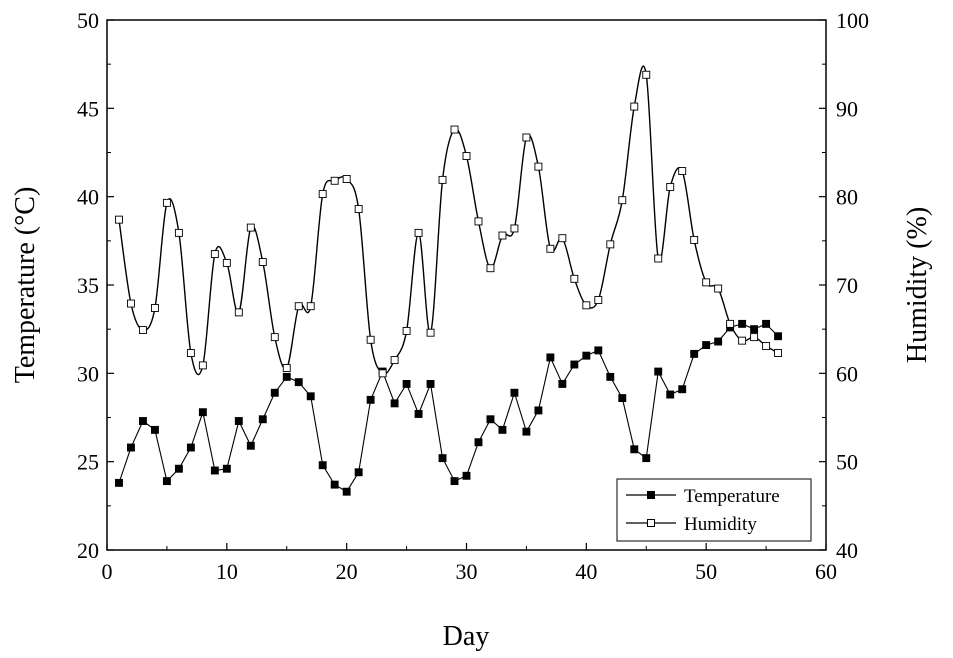 This screenshot has width=953, height=658. Describe the element at coordinates (25, 285) in the screenshot. I see `left-y-axis-title: Temperature (°C)` at that location.